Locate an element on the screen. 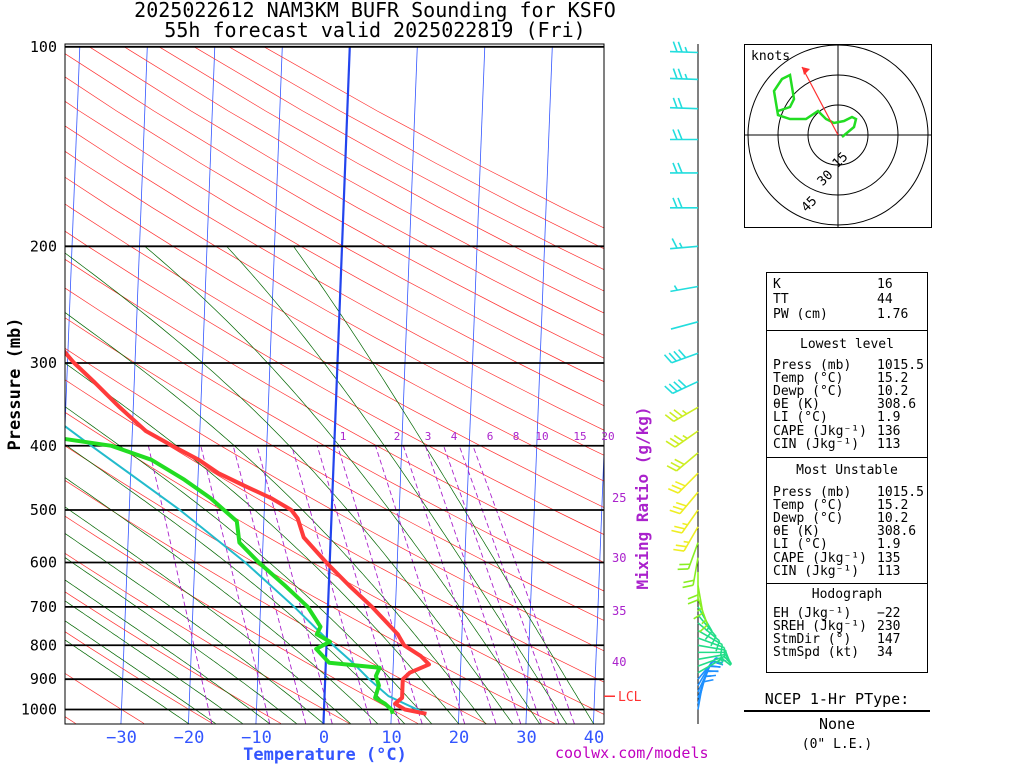 The image size is (1024, 768). hodograph-panel: knots 15 30 45 is located at coordinates (838, 136).